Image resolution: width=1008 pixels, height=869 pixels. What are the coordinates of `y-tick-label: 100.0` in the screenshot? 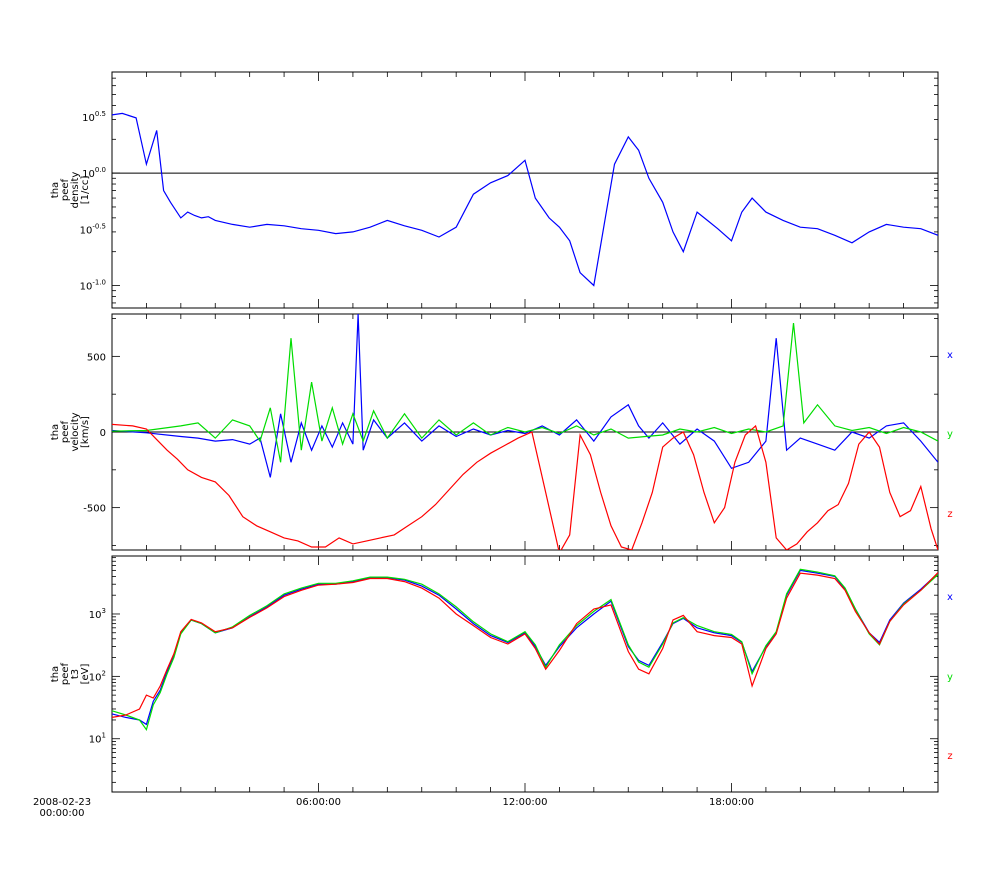 It's located at (94, 173).